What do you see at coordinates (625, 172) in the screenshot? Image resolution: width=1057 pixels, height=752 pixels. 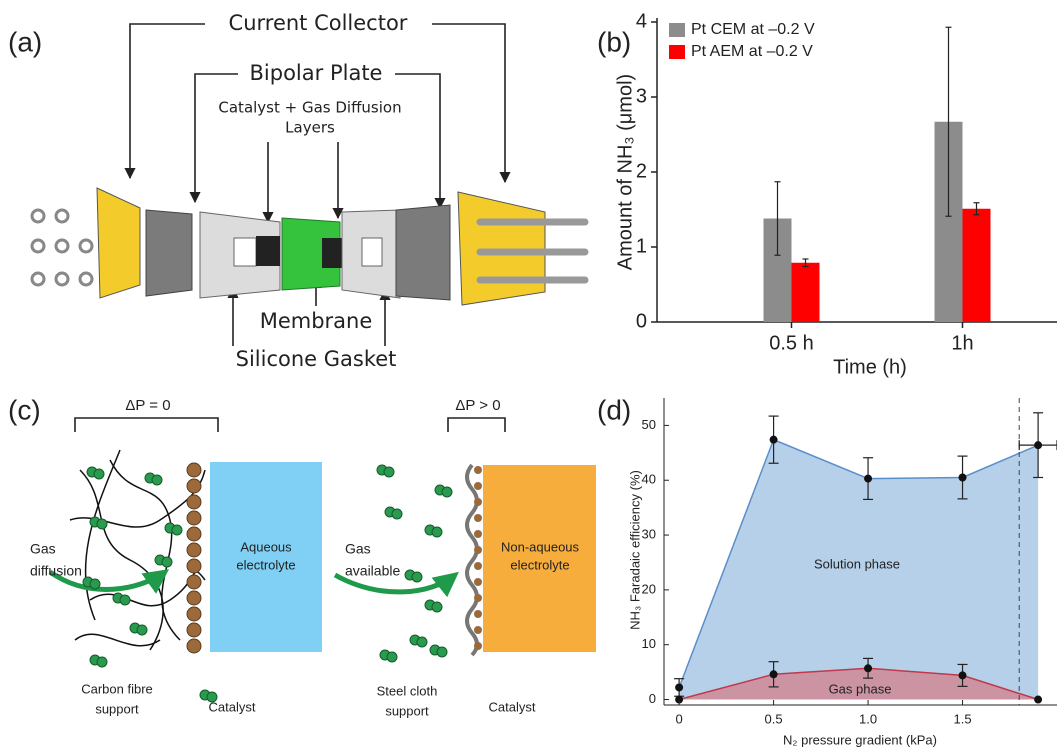 I see `y-axis-label: Amount of NH₃ (μmol)` at bounding box center [625, 172].